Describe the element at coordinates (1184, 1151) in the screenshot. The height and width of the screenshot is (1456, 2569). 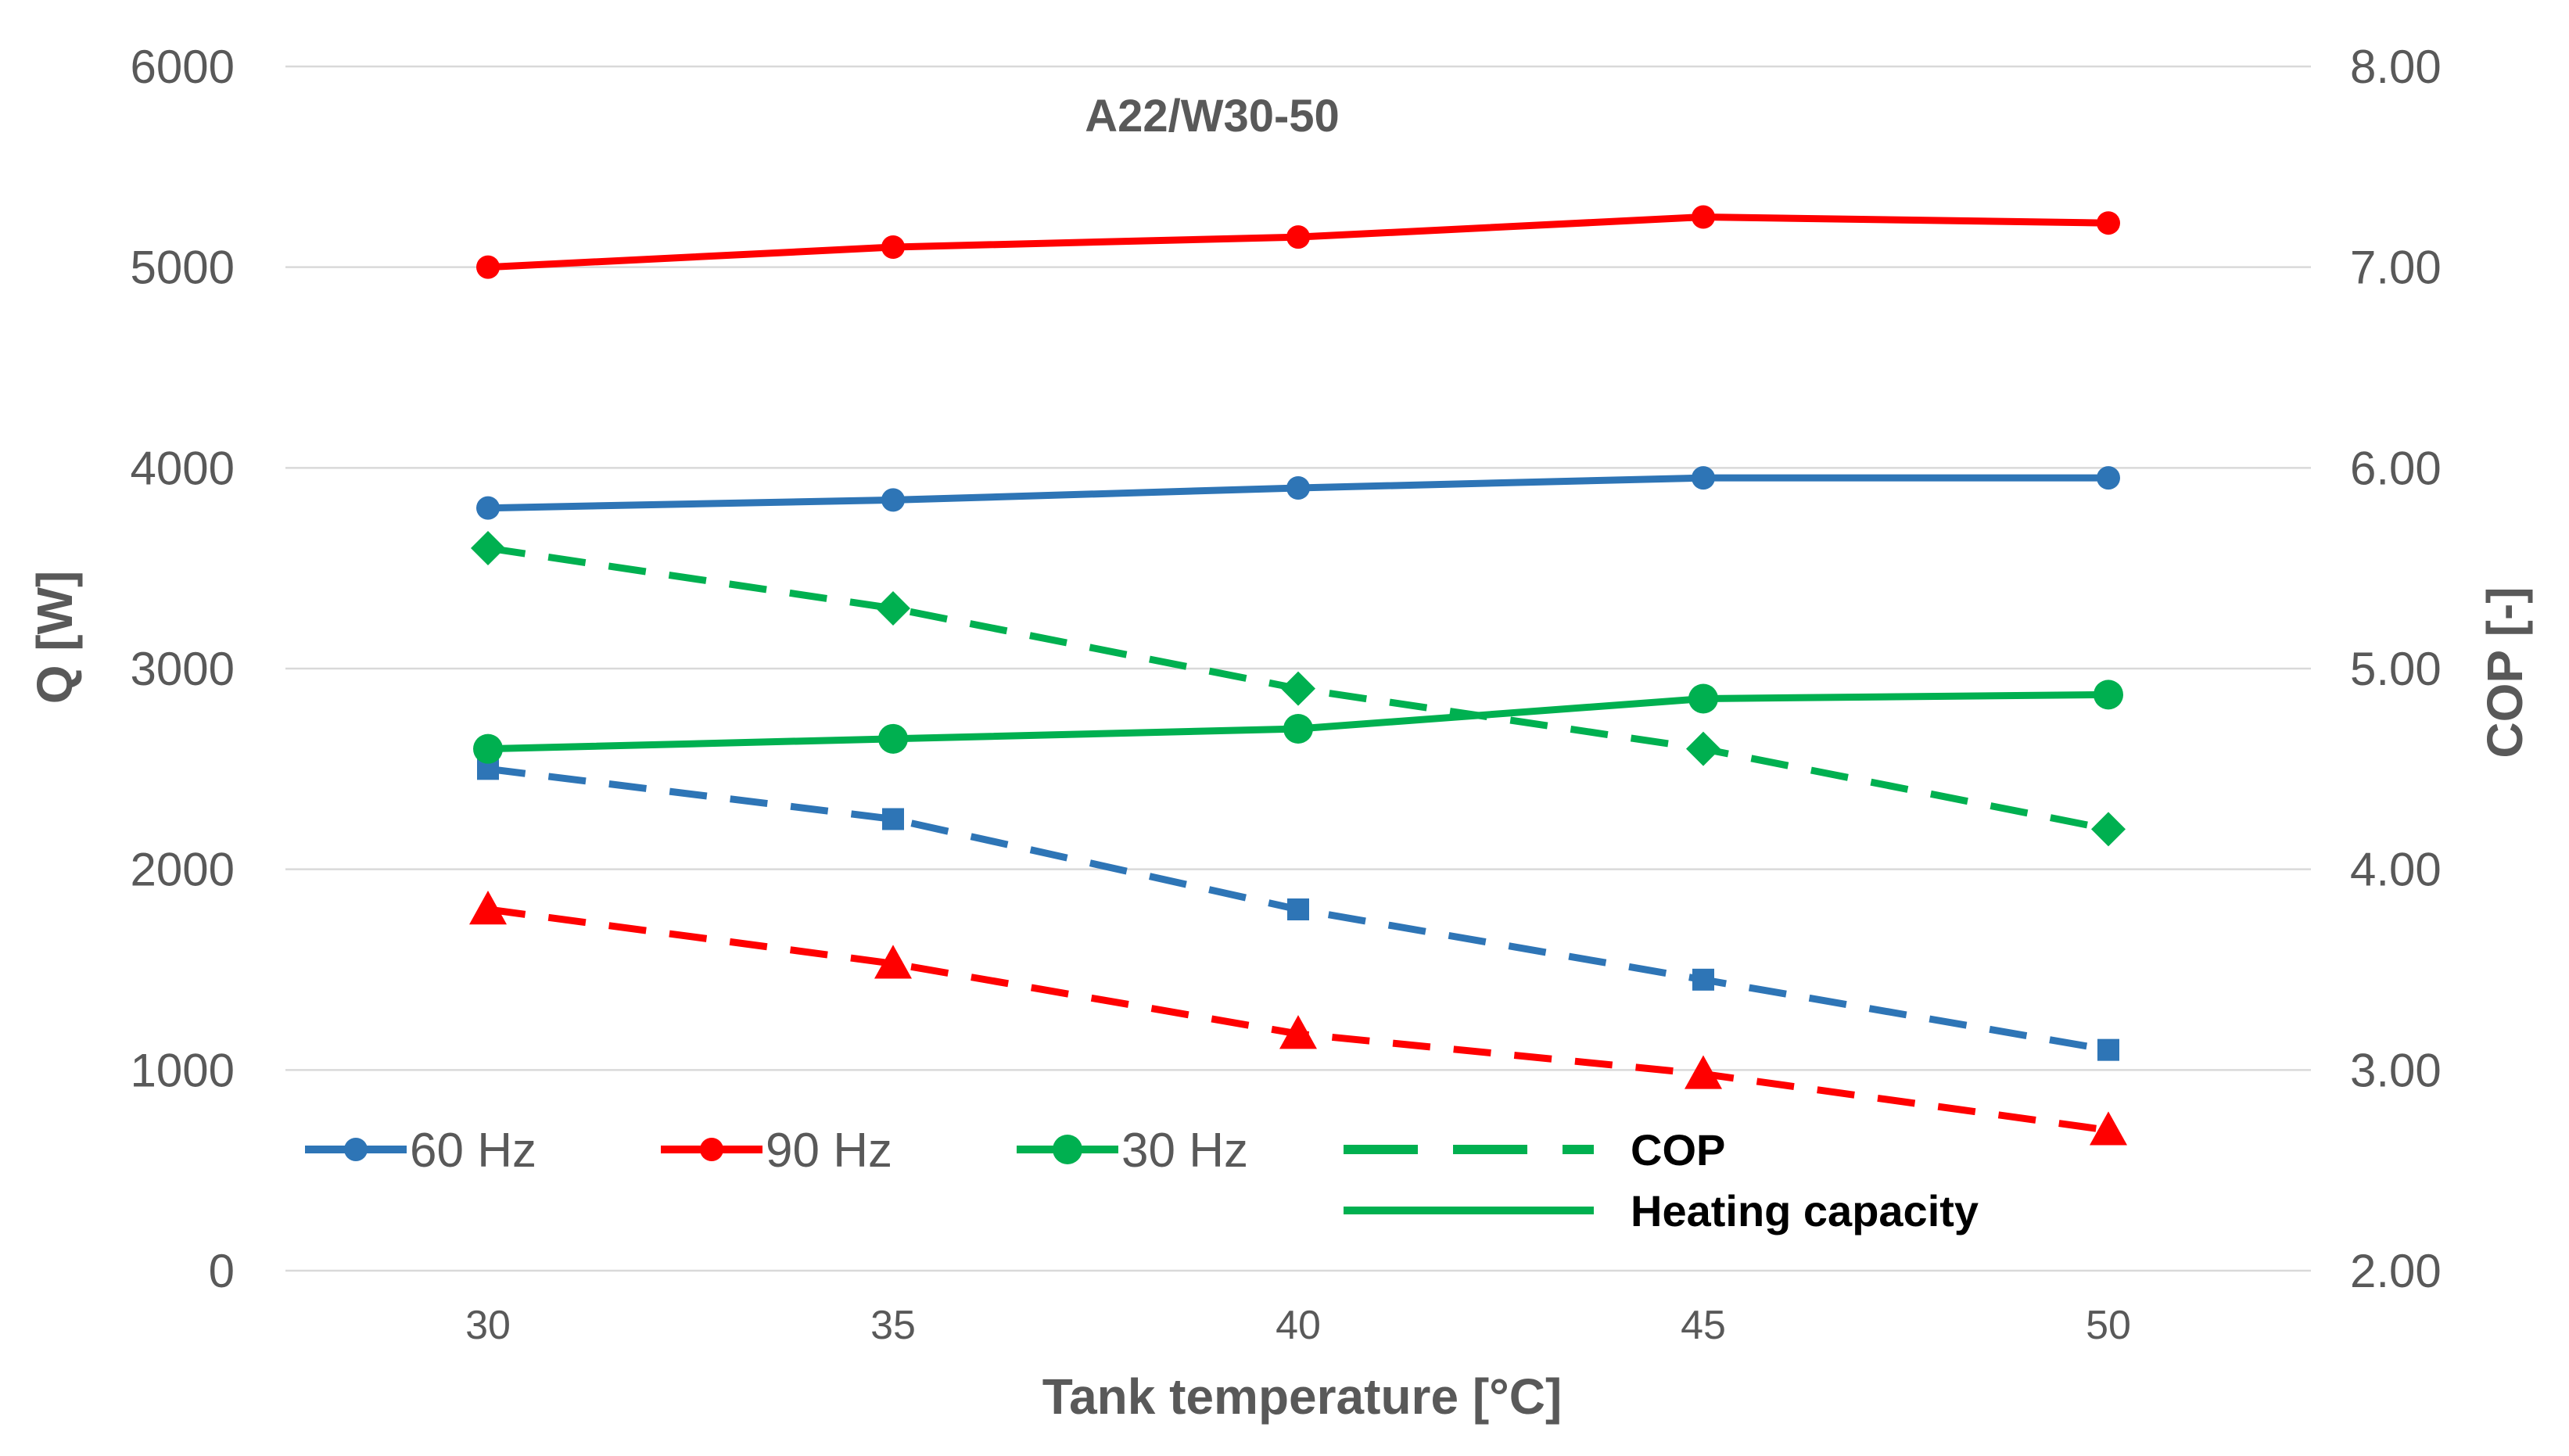
I see `legend-label: 30 Hz` at that location.